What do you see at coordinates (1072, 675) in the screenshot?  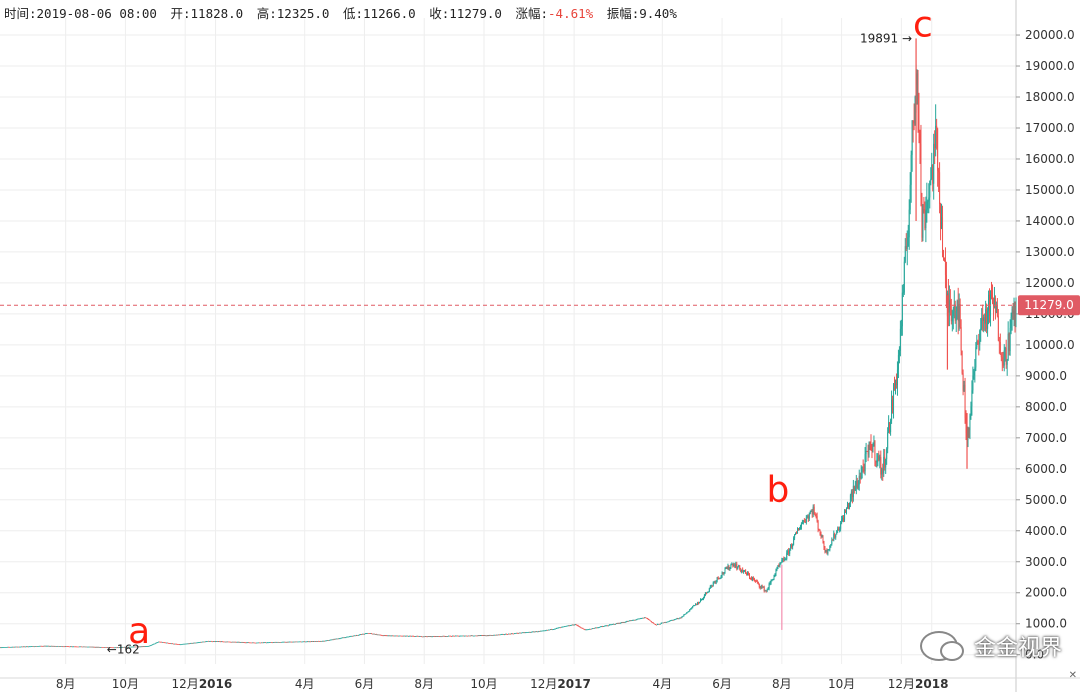 I see `scale-toggle-icon: ✕` at bounding box center [1072, 675].